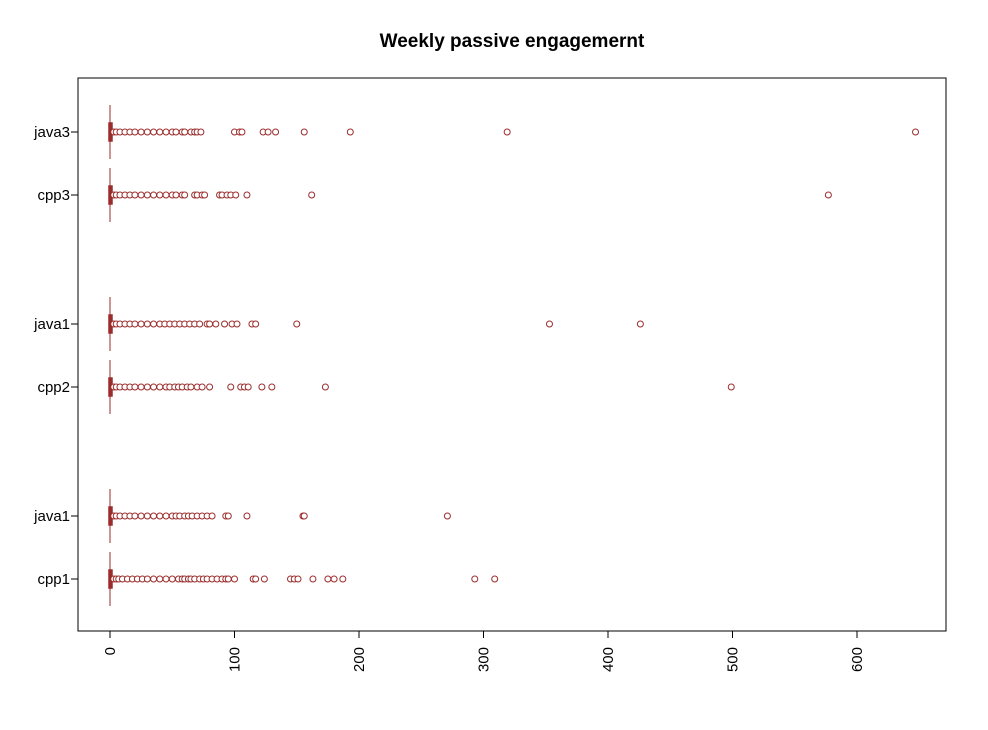 The image size is (988, 730). What do you see at coordinates (51, 132) in the screenshot?
I see `y-category-label: java3` at bounding box center [51, 132].